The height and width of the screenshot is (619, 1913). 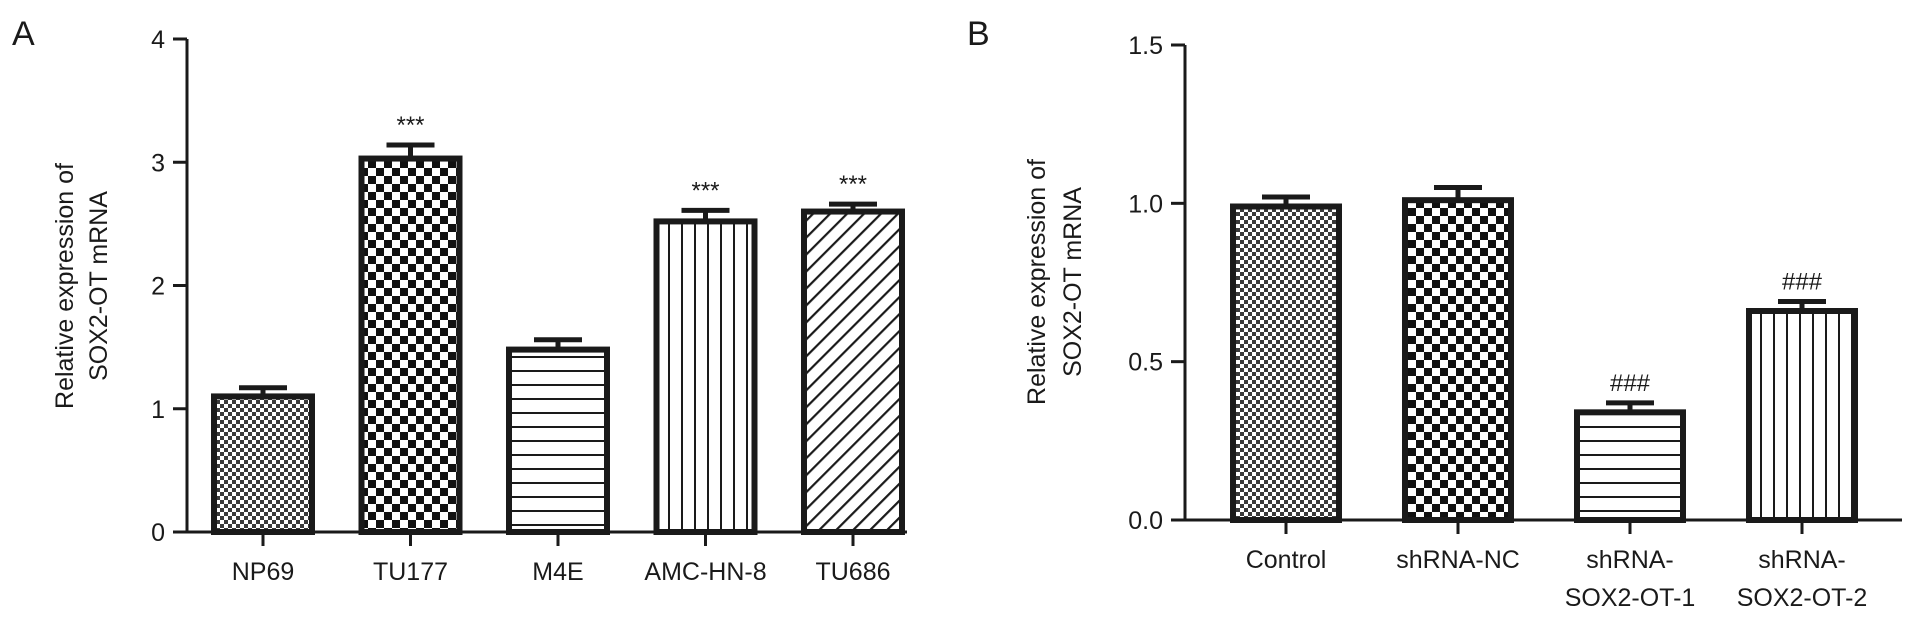 I want to click on panel-b-y-tick-label: 0.0, so click(x=1145, y=521).